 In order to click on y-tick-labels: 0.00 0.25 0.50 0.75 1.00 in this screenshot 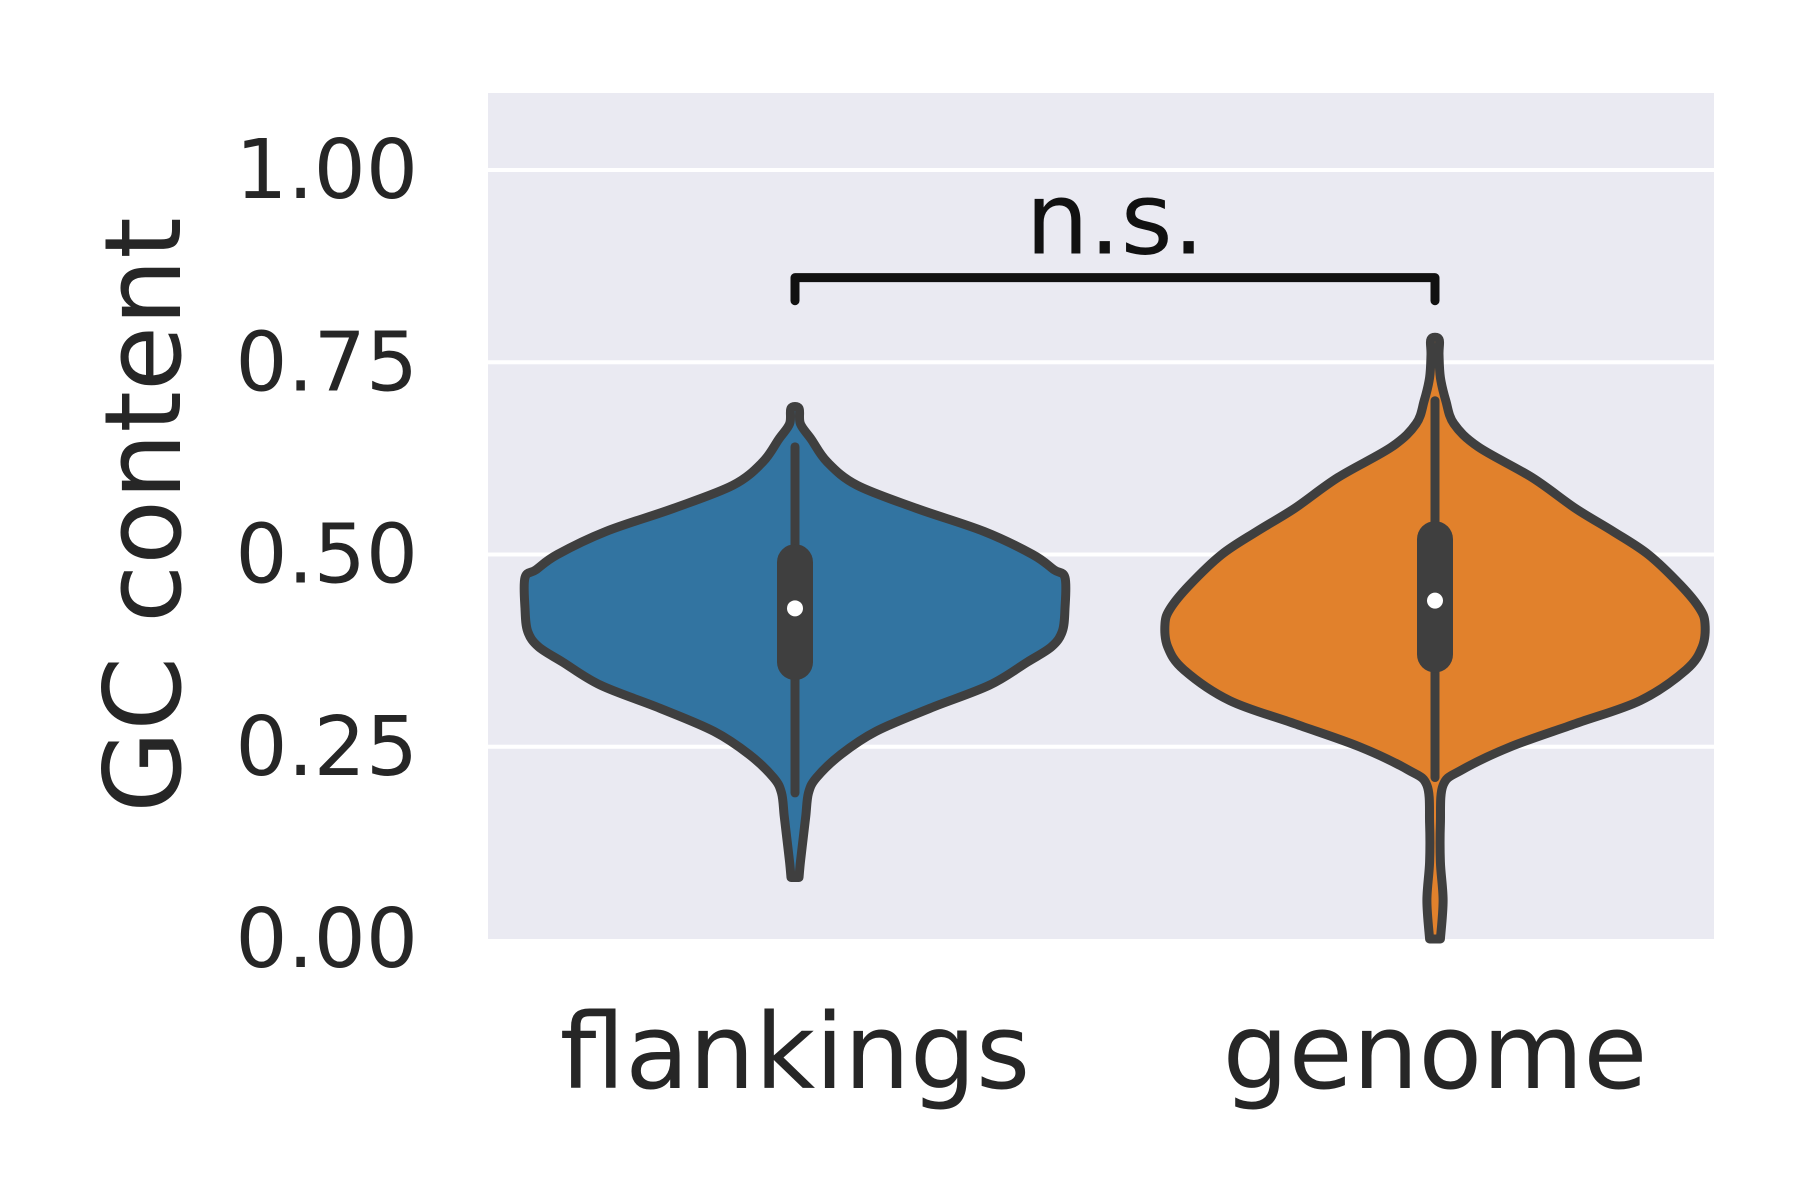, I will do `click(326, 555)`.